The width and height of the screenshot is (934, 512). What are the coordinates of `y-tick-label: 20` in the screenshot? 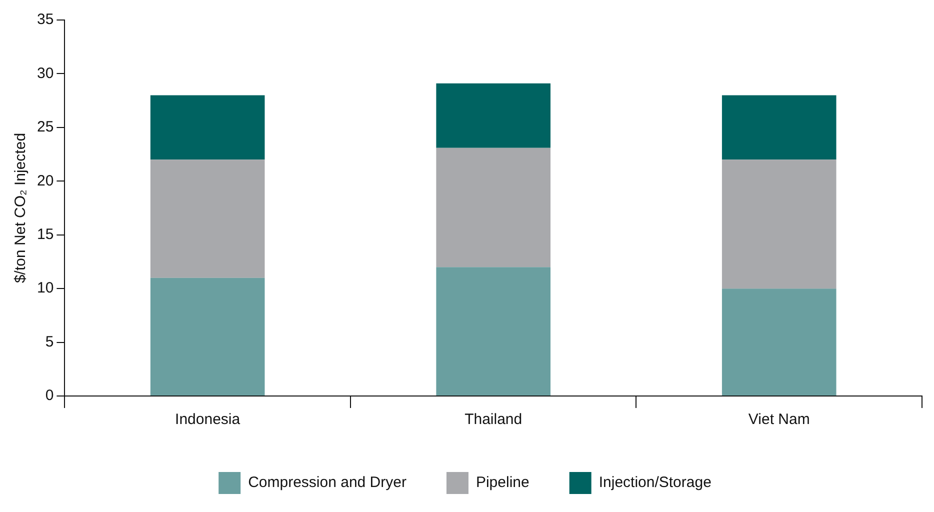 It's located at (45, 181).